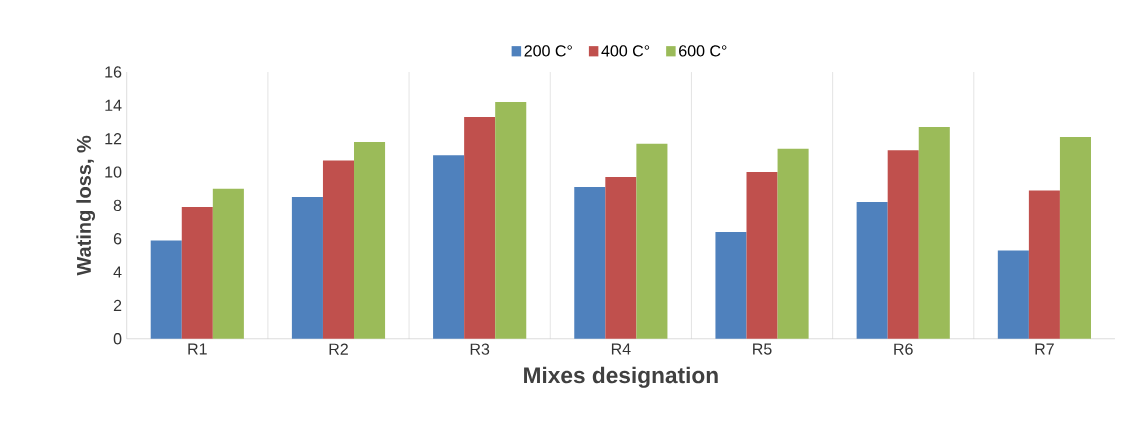  Describe the element at coordinates (625, 51) in the screenshot. I see `legend-label: 400 C°` at that location.